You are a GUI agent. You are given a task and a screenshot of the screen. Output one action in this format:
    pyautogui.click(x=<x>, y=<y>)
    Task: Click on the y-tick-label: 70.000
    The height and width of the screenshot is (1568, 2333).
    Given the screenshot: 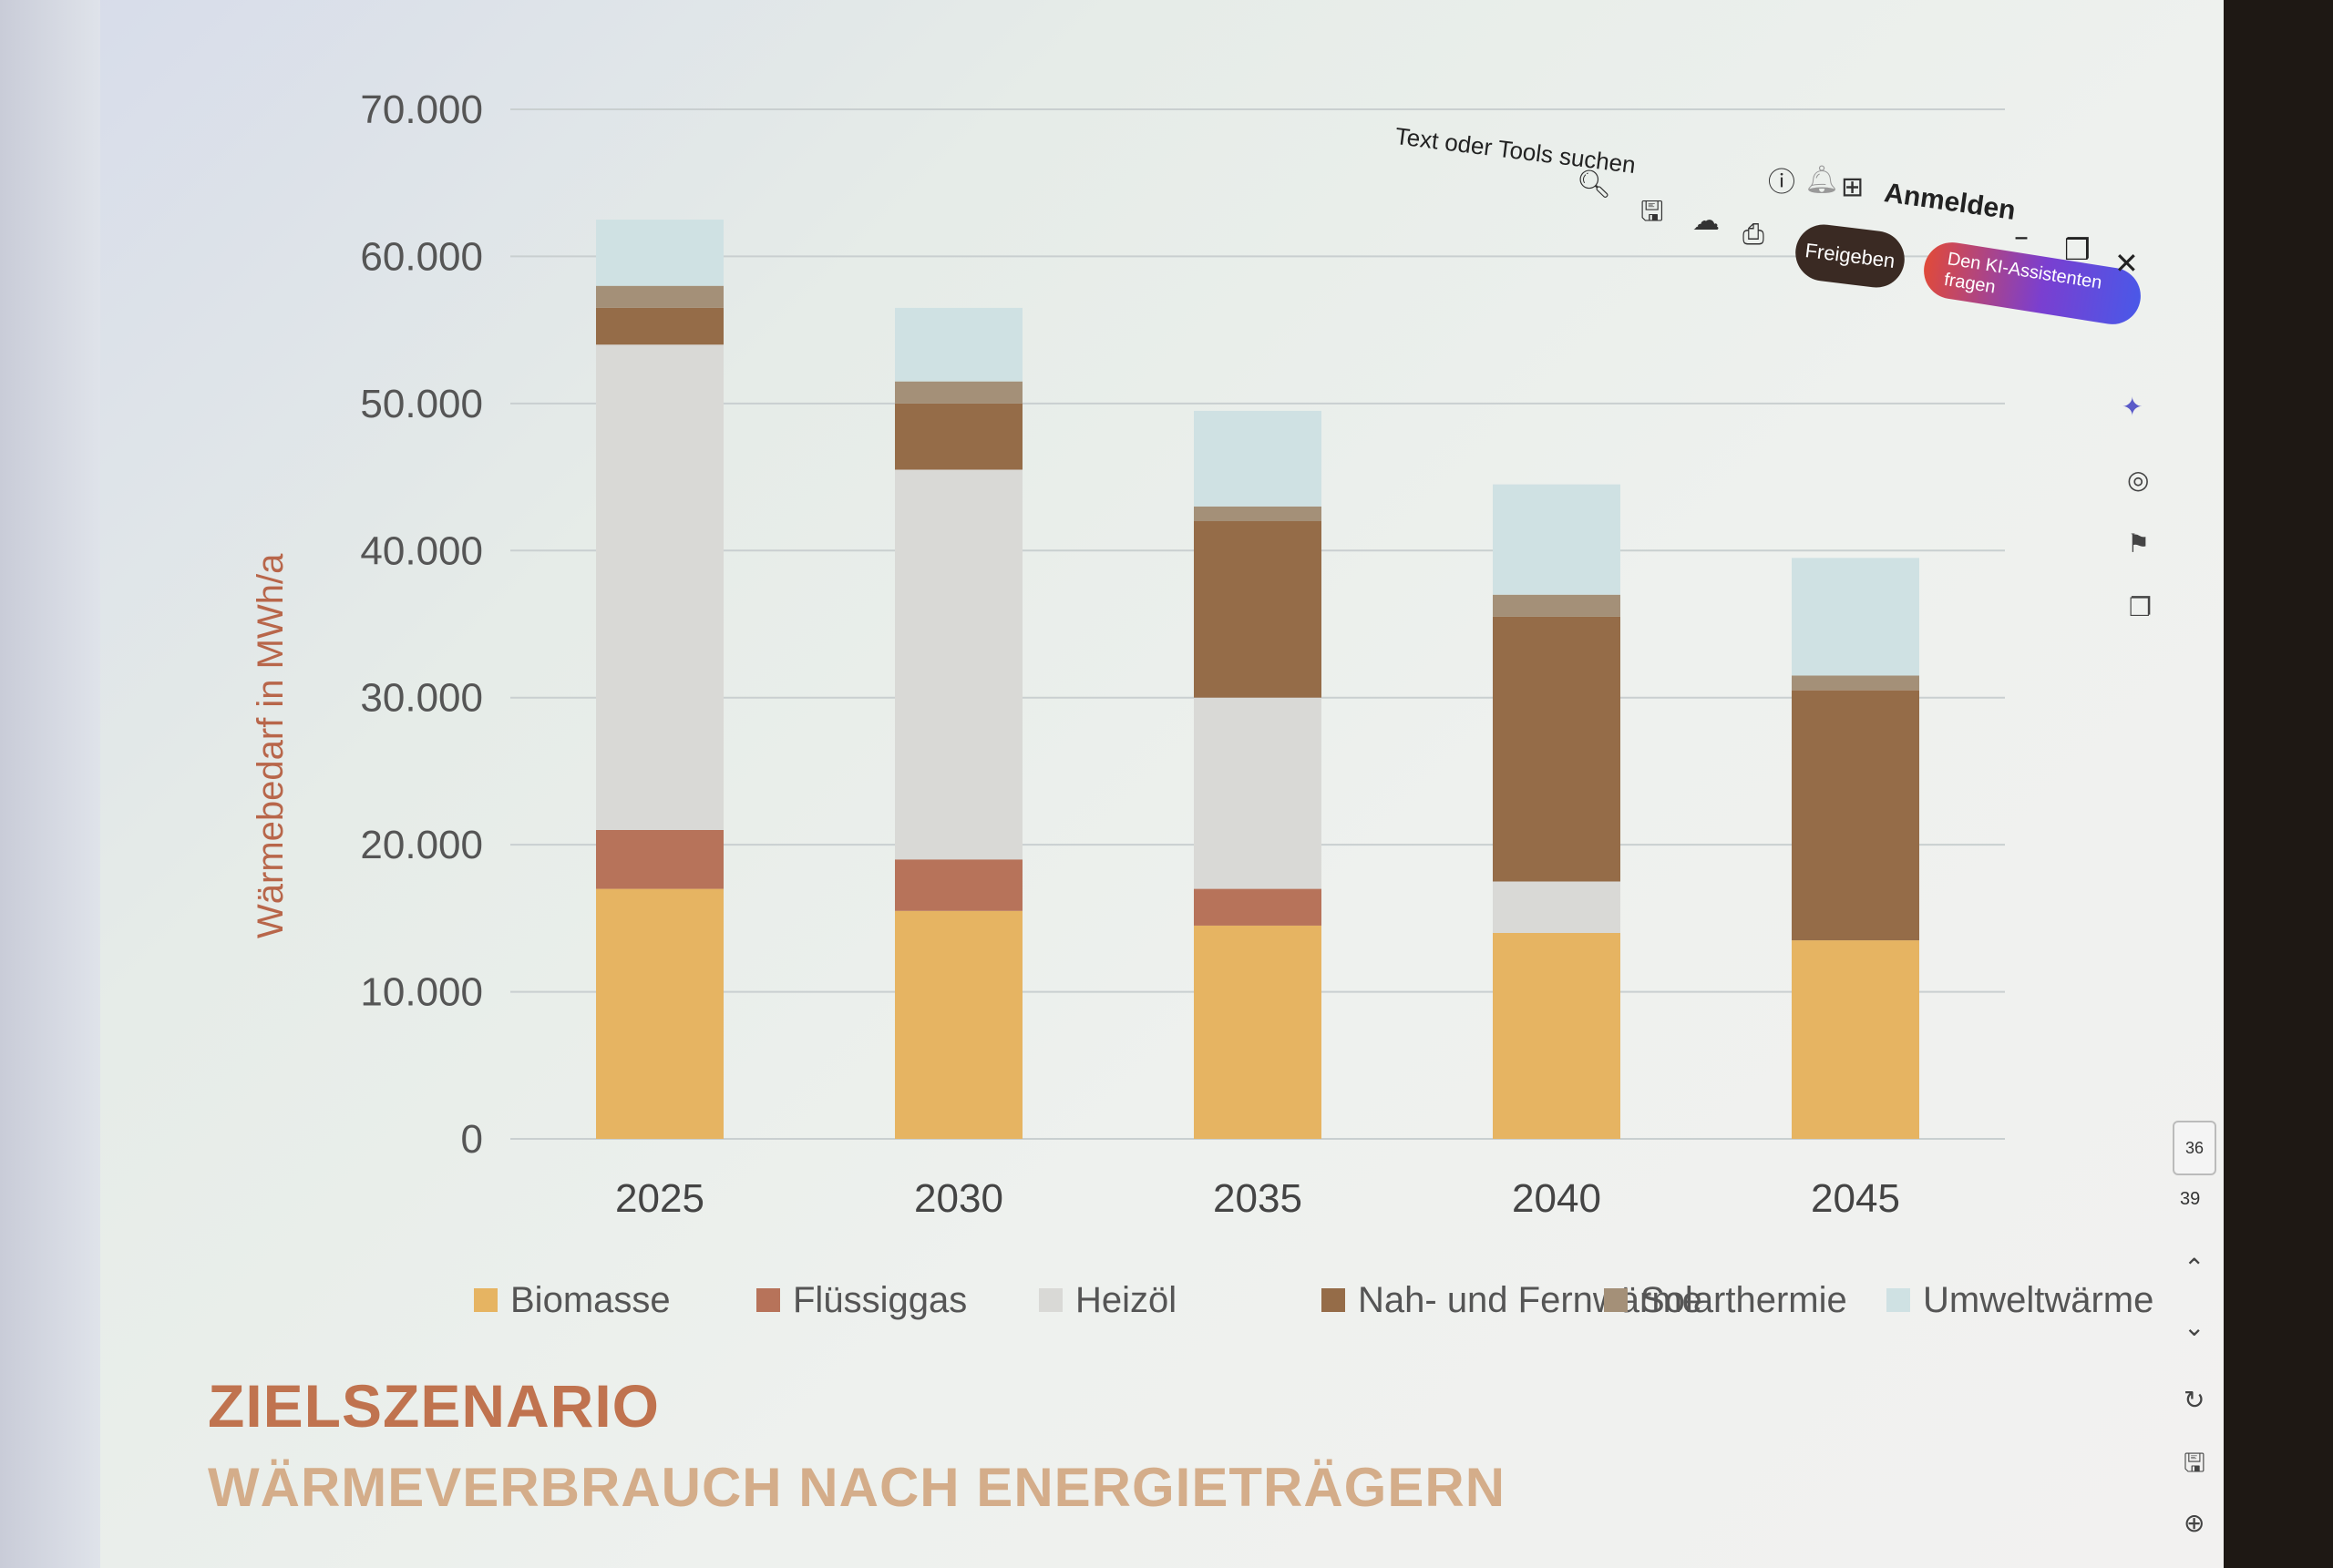 What is the action you would take?
    pyautogui.click(x=422, y=109)
    